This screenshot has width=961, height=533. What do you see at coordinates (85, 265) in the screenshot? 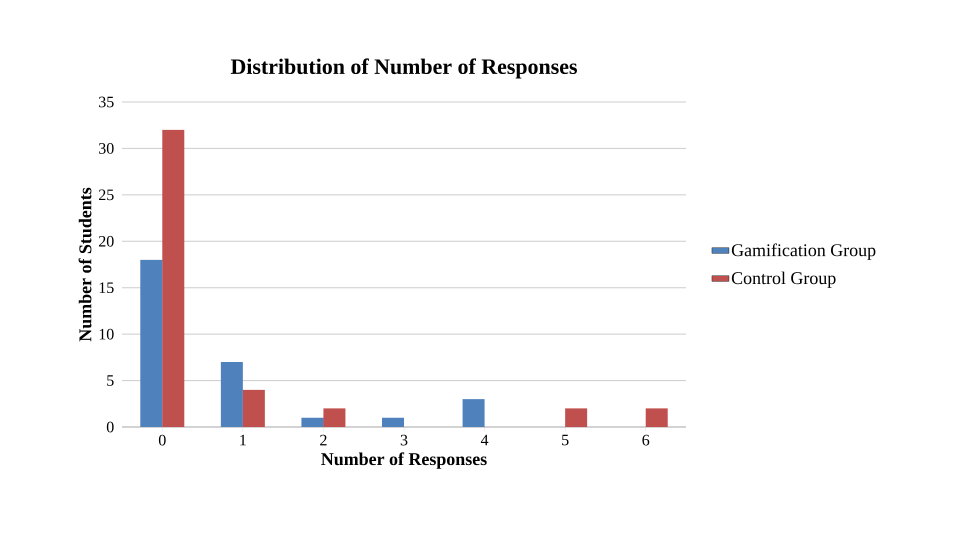
I see `y-axis-title: Number of Students` at bounding box center [85, 265].